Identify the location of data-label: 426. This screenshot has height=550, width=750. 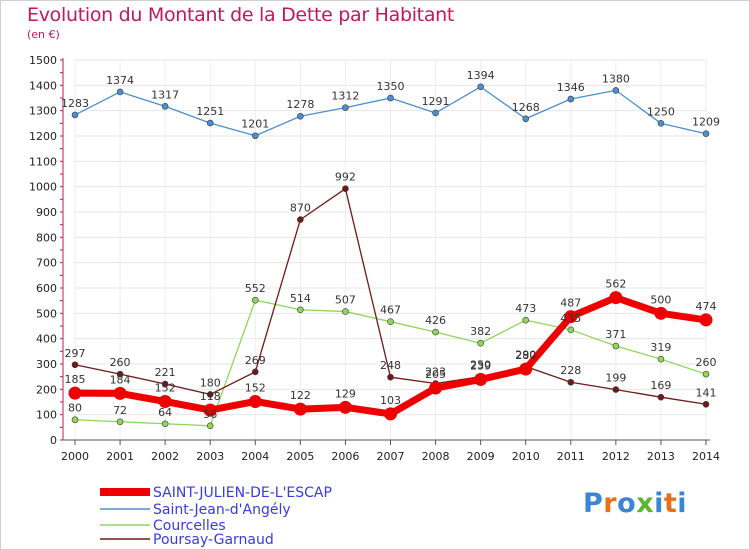
(435, 320).